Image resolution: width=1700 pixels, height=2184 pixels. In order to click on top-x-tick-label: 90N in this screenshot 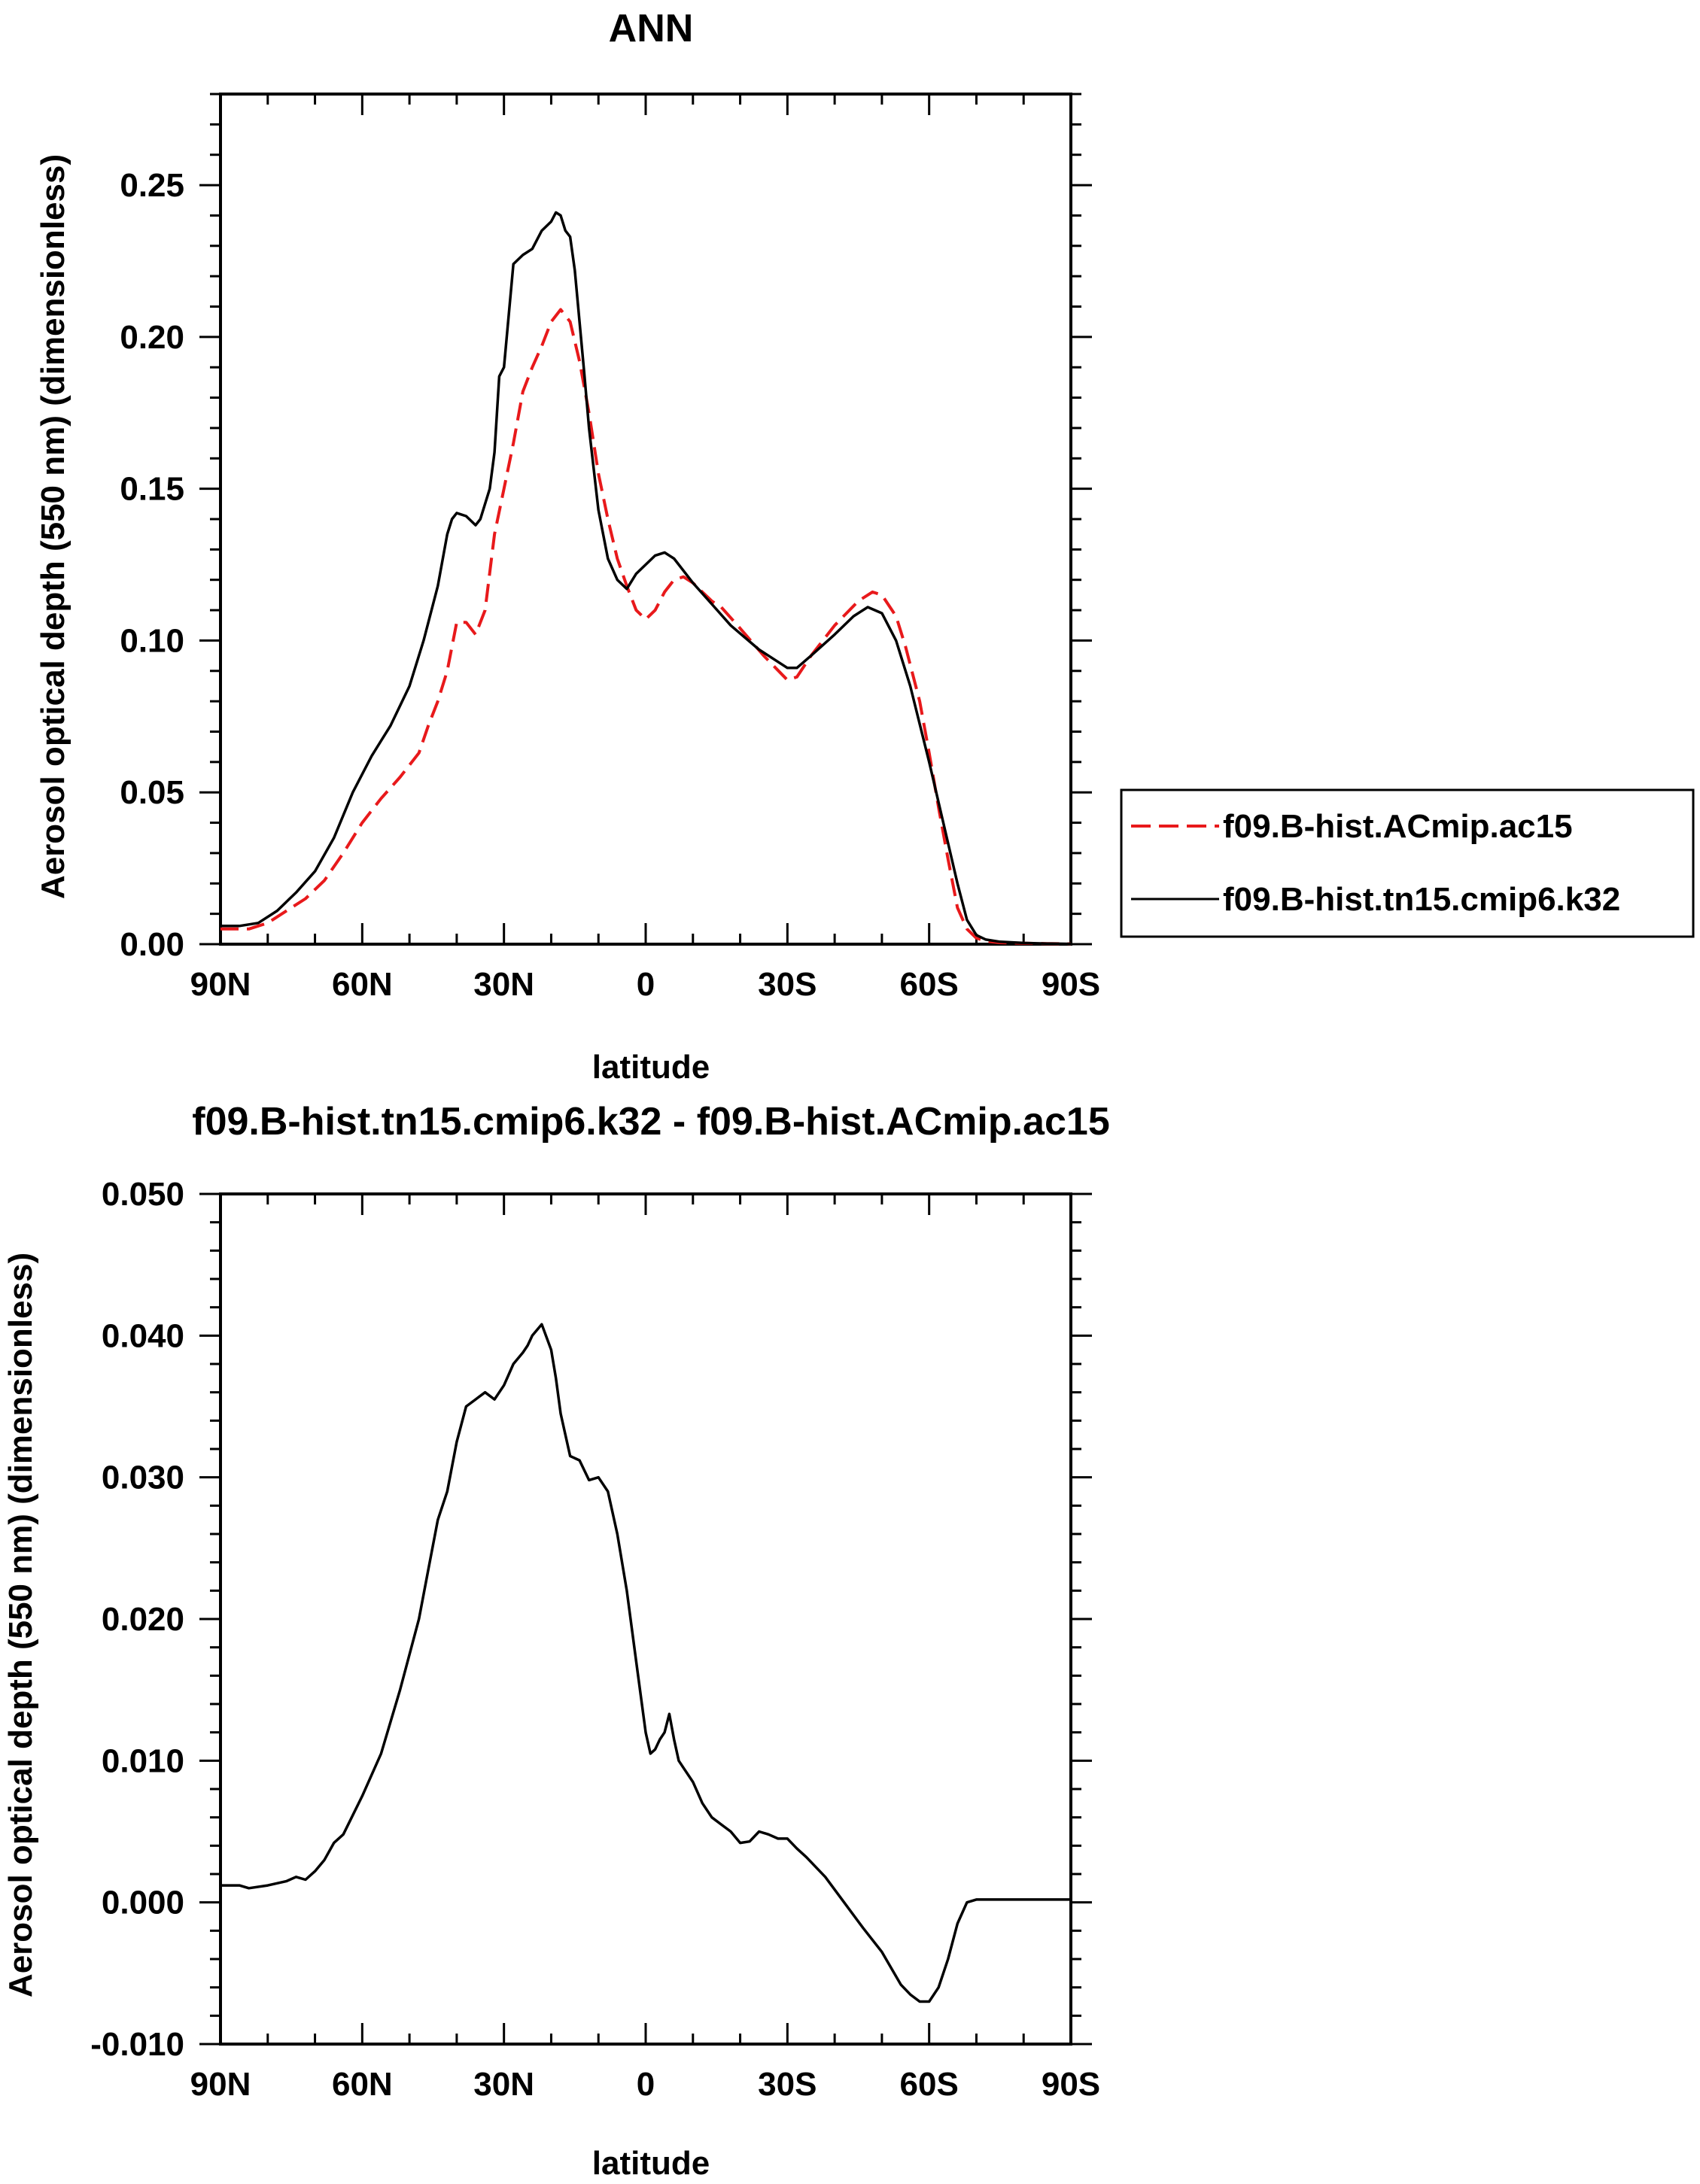, I will do `click(220, 984)`.